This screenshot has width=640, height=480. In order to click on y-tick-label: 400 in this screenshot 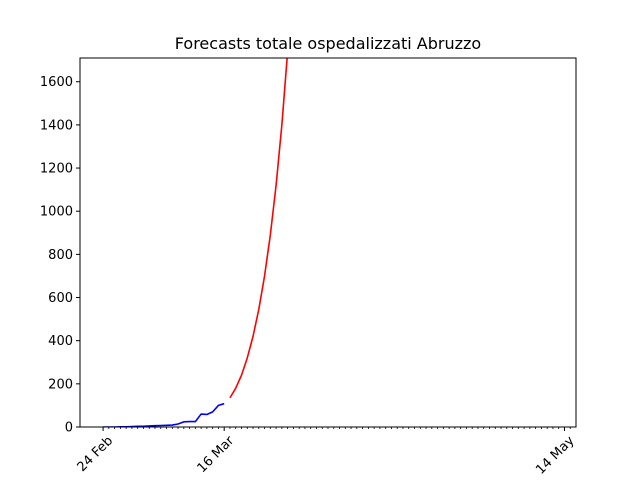, I will do `click(60, 341)`.